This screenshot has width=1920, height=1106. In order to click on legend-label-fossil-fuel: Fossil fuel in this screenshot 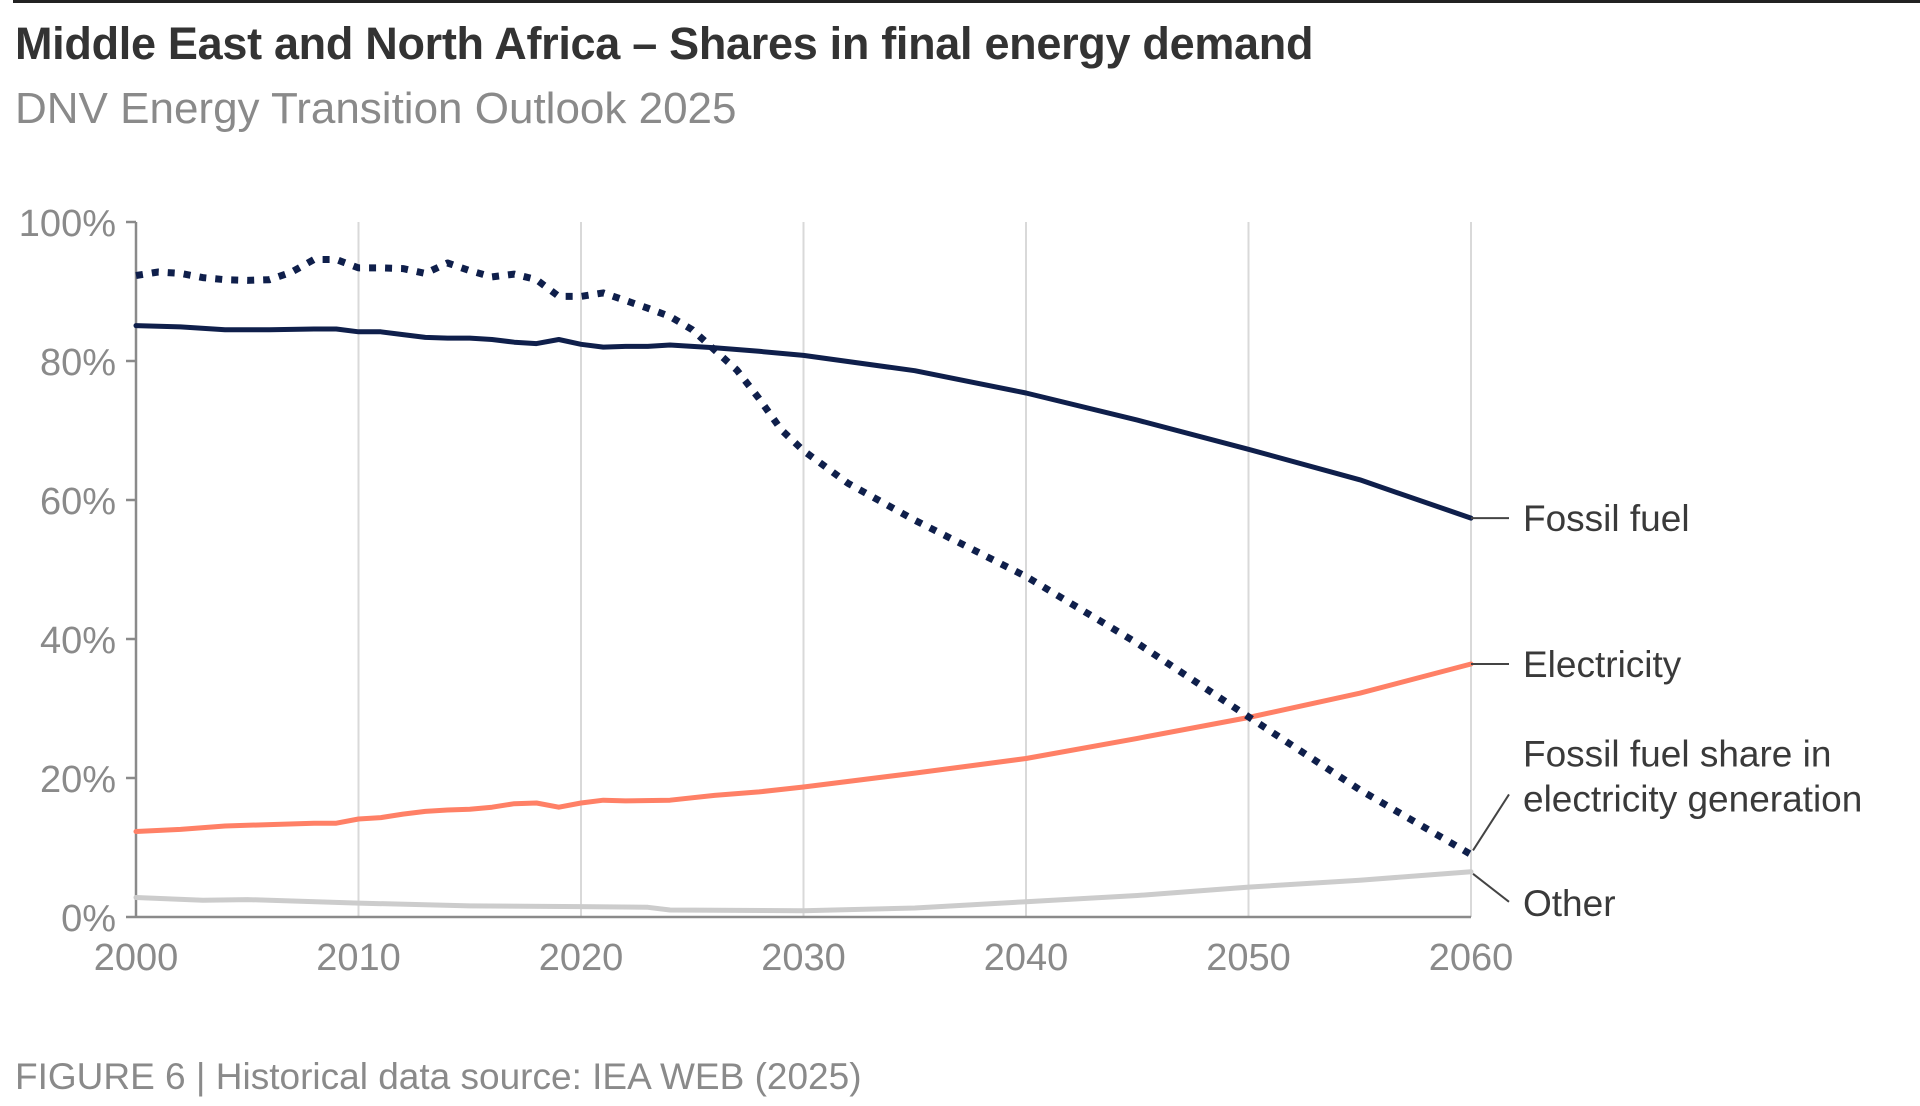, I will do `click(1606, 518)`.